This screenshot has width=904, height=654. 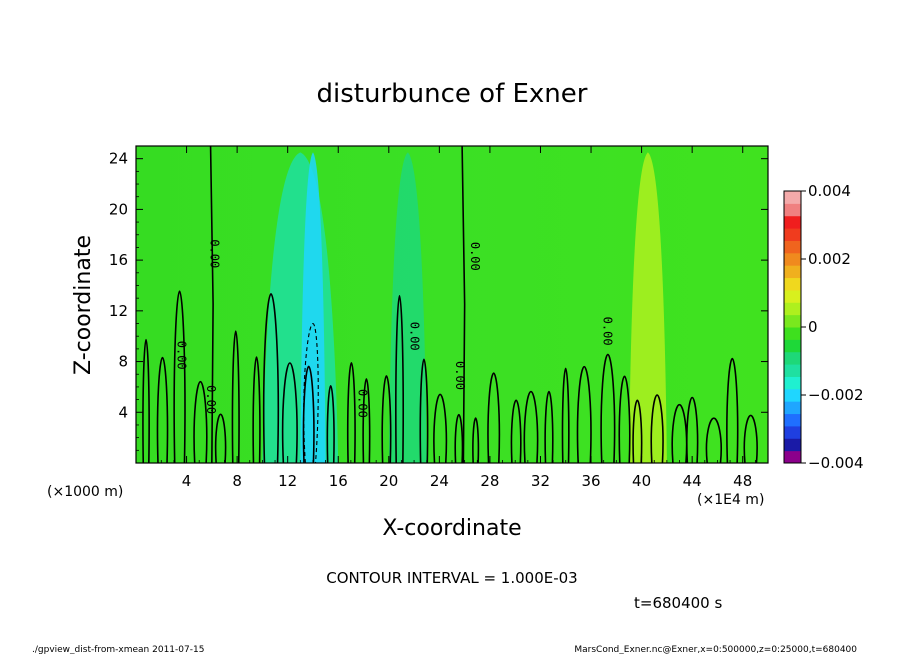 What do you see at coordinates (338, 481) in the screenshot?
I see `x-tick-label: 16` at bounding box center [338, 481].